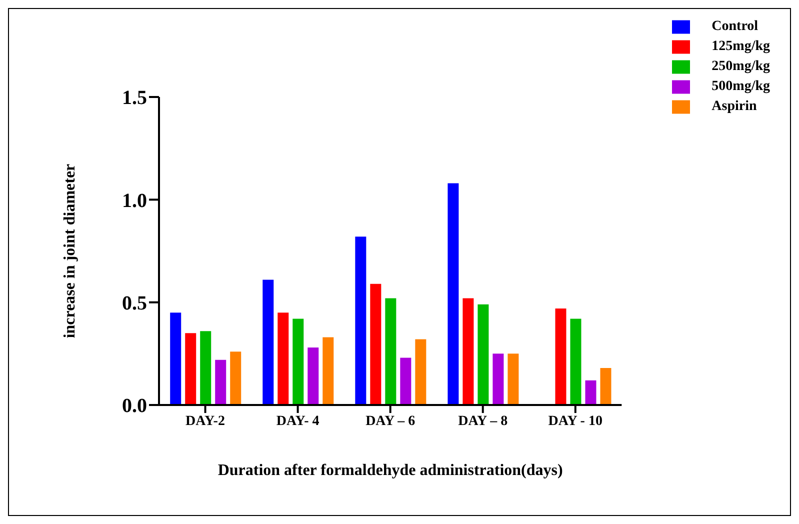 This screenshot has width=799, height=524. I want to click on legend-label: 500mg/kg, so click(741, 86).